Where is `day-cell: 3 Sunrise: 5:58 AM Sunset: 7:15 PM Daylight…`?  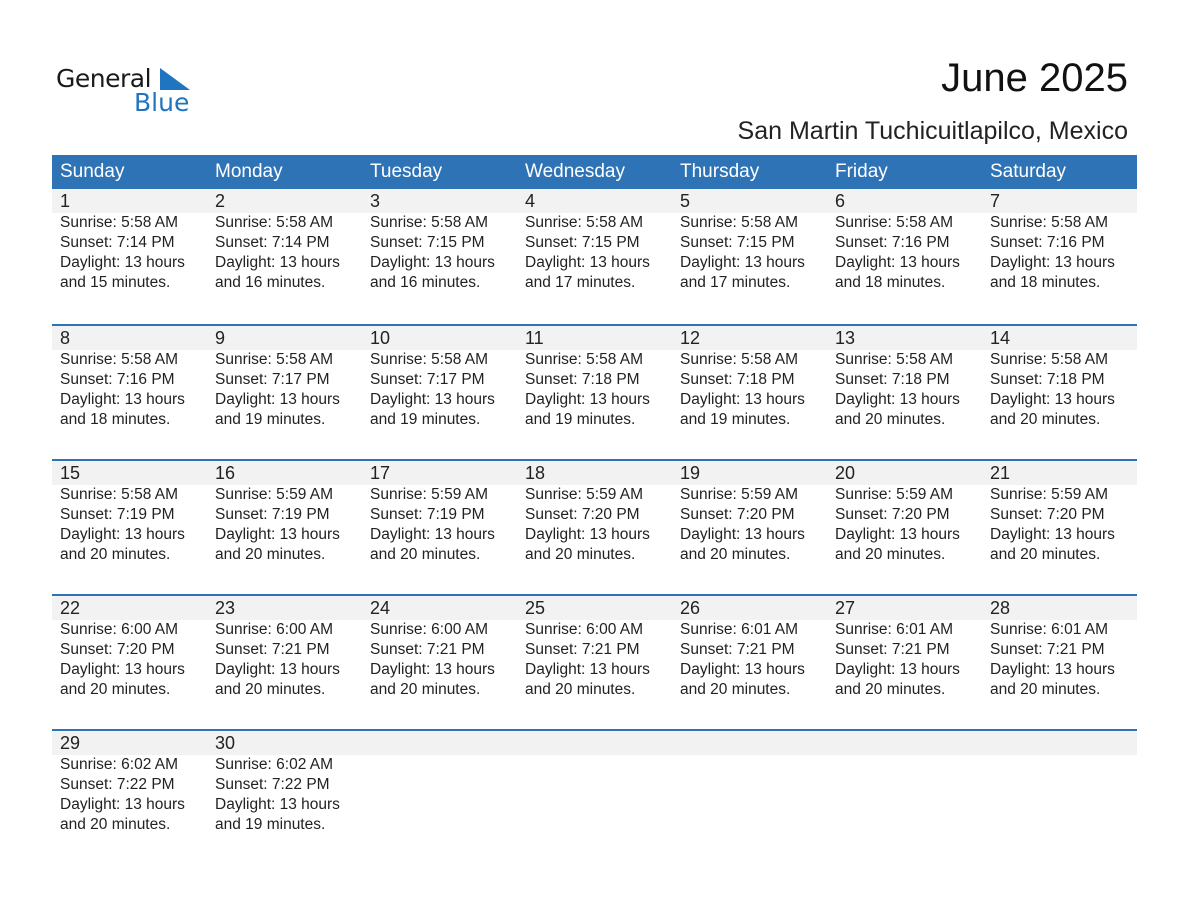 day-cell: 3 Sunrise: 5:58 AM Sunset: 7:15 PM Daylight… is located at coordinates (439, 241).